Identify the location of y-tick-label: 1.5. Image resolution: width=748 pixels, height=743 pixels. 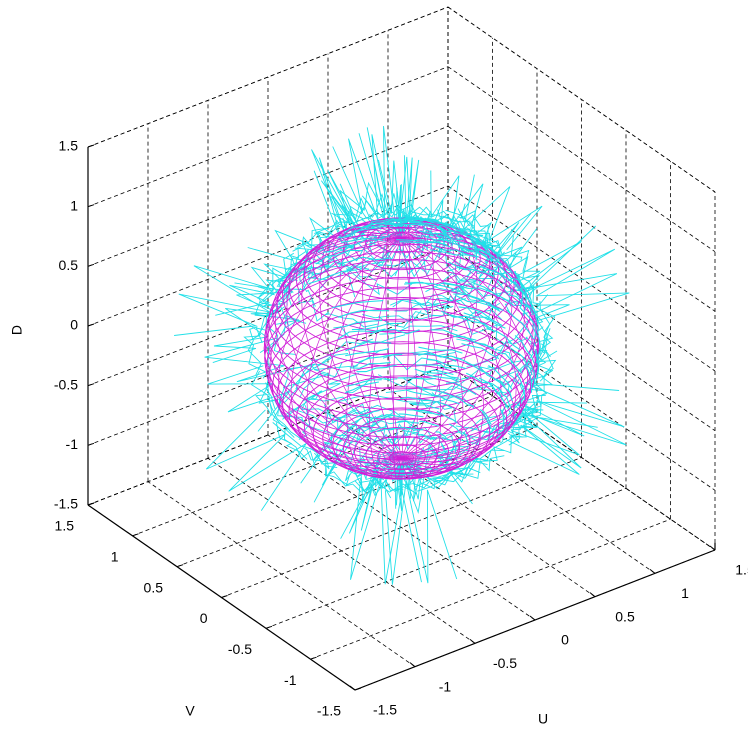
(65, 526).